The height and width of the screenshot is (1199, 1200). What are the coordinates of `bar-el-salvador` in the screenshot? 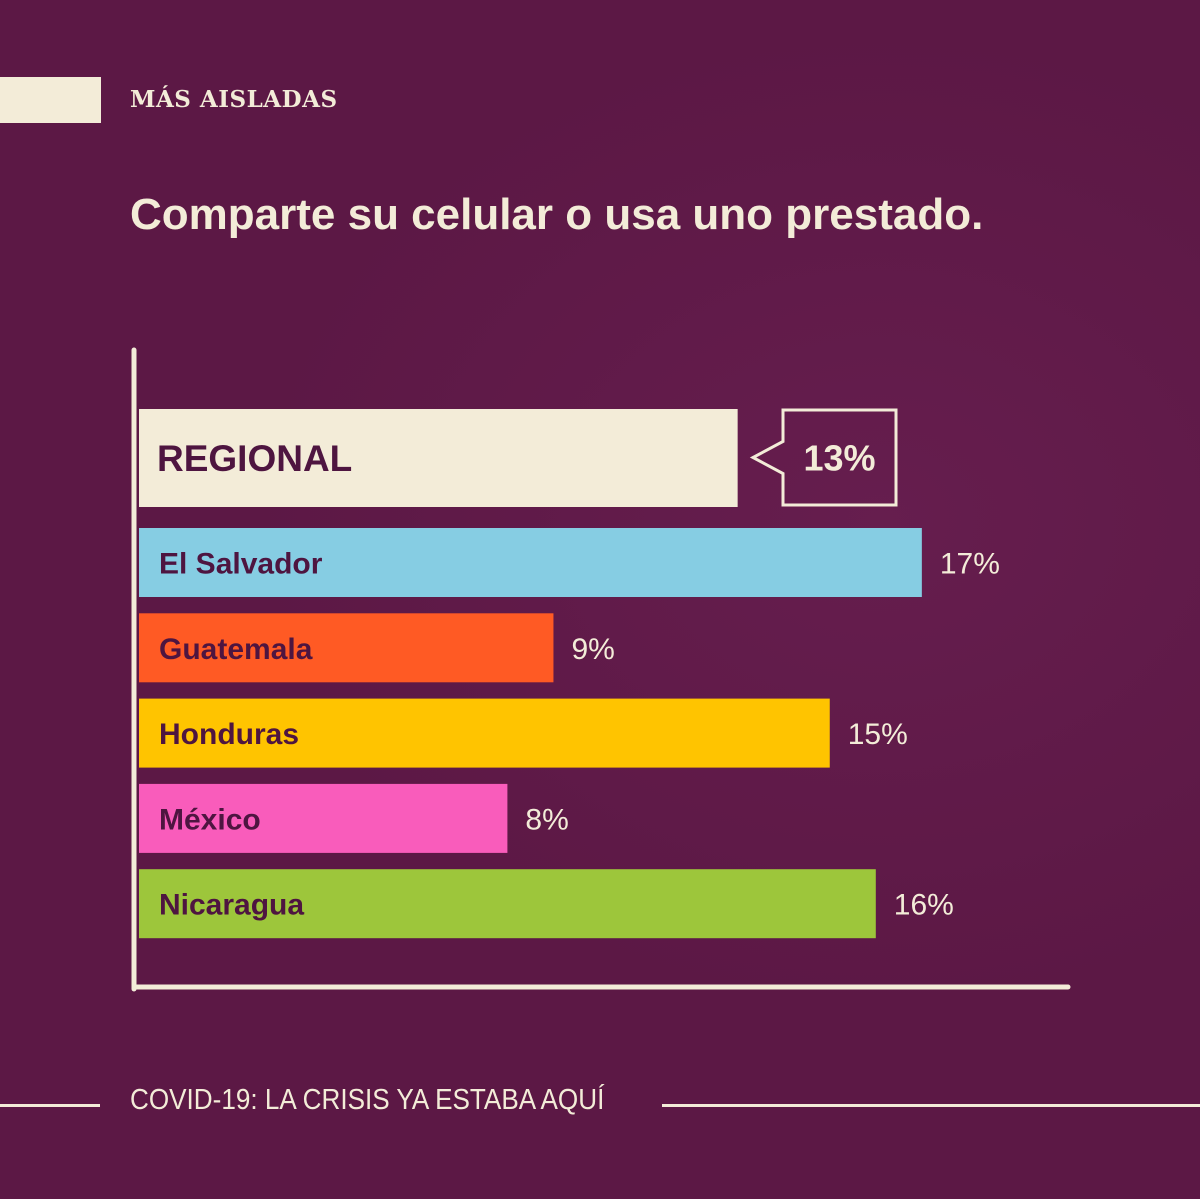 It's located at (530, 562).